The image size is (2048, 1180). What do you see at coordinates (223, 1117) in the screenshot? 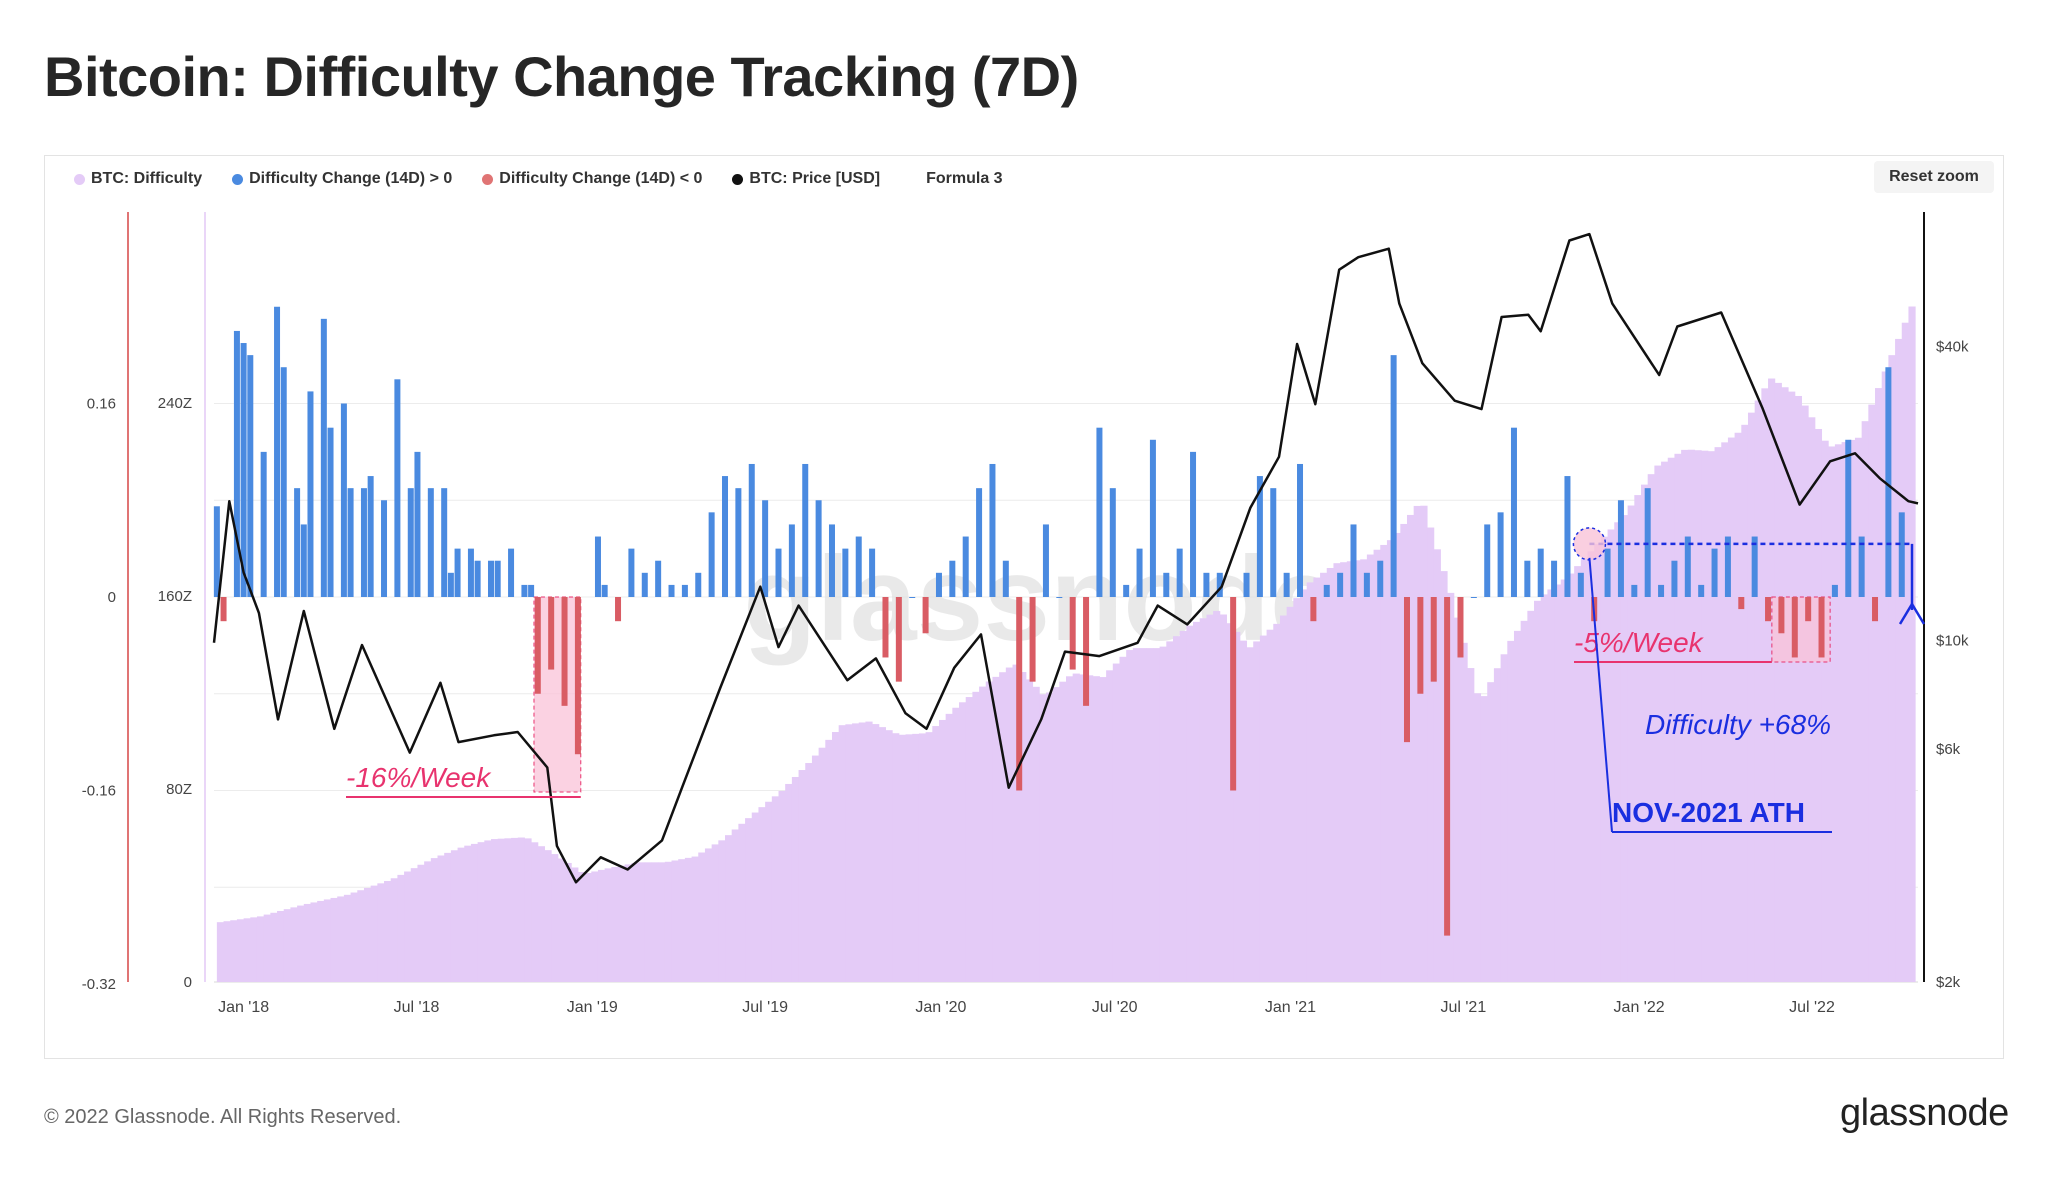
I see `footer-copyright: © 2022 Glassnode. All Rights Reserved.` at bounding box center [223, 1117].